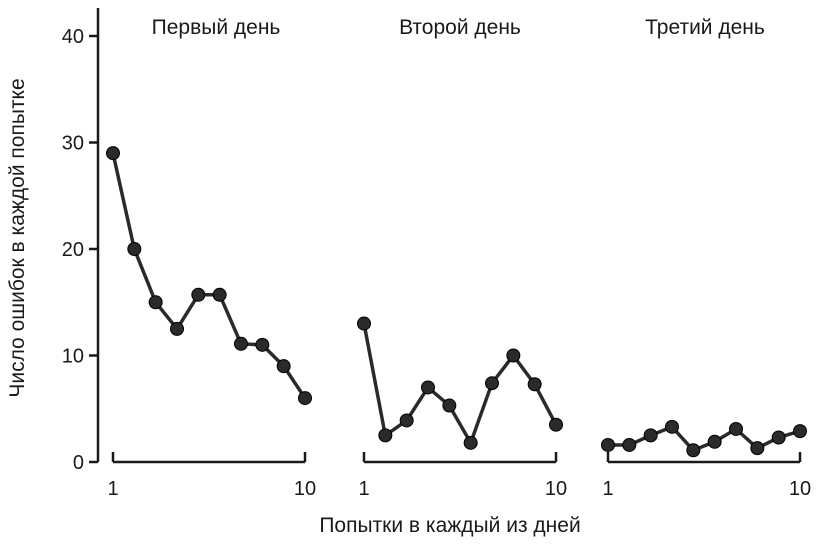 The image size is (816, 550). Describe the element at coordinates (460, 27) in the screenshot. I see `panel-title: Второй день` at that location.